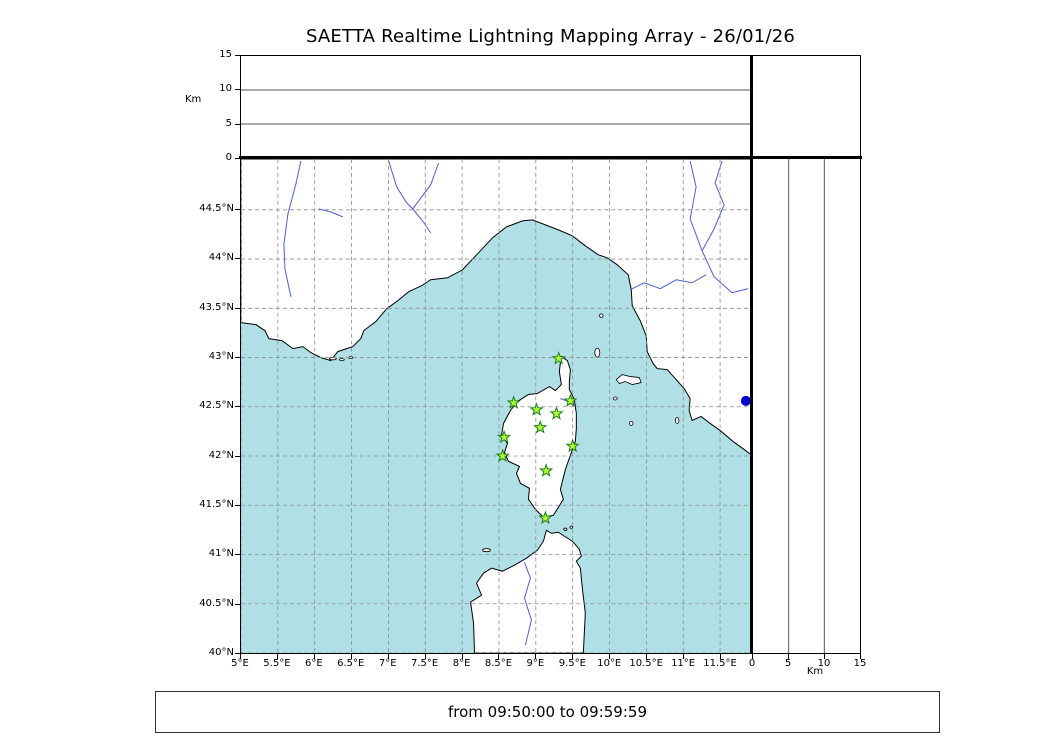  Describe the element at coordinates (351, 663) in the screenshot. I see `lon-tick-label: 6.5°E` at that location.